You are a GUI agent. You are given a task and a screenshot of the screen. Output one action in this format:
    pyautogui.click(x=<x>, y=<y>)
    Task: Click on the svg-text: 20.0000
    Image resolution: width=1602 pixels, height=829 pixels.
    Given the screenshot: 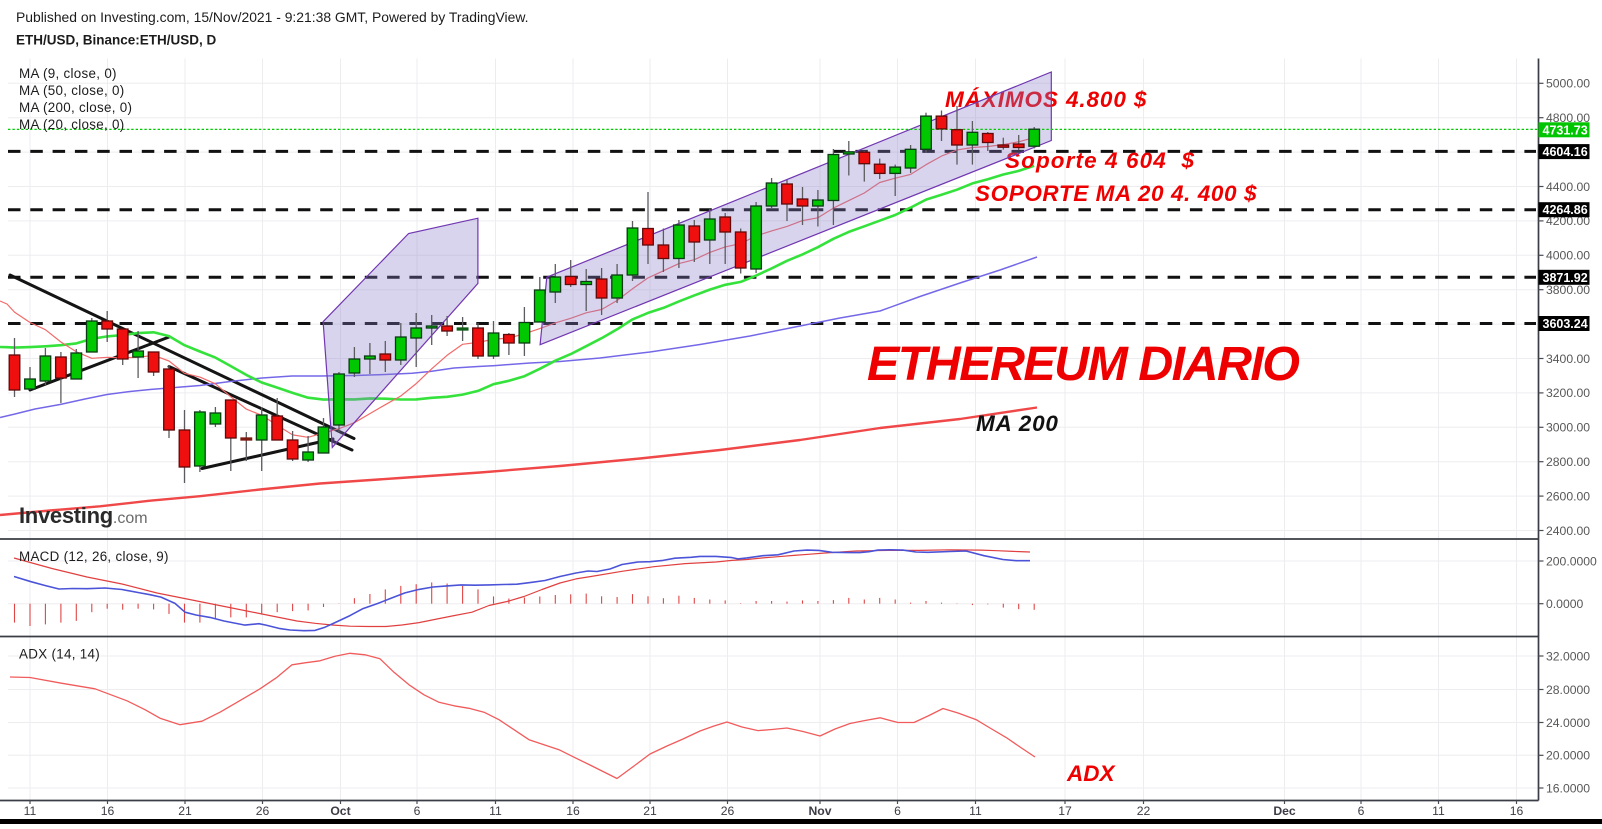 What is the action you would take?
    pyautogui.click(x=1568, y=756)
    